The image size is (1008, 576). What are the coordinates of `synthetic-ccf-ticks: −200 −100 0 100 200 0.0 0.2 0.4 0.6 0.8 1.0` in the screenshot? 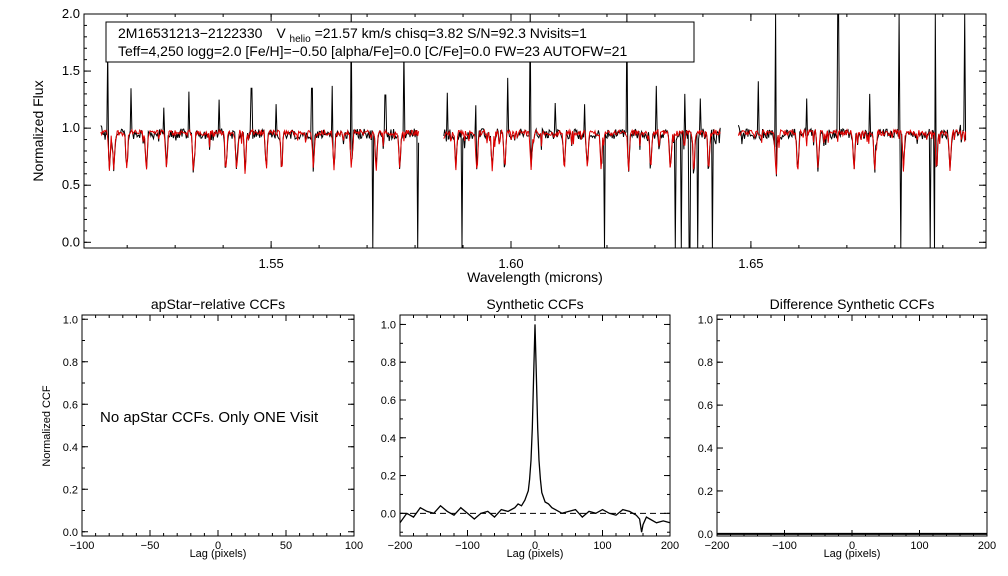 It's located at (530, 433).